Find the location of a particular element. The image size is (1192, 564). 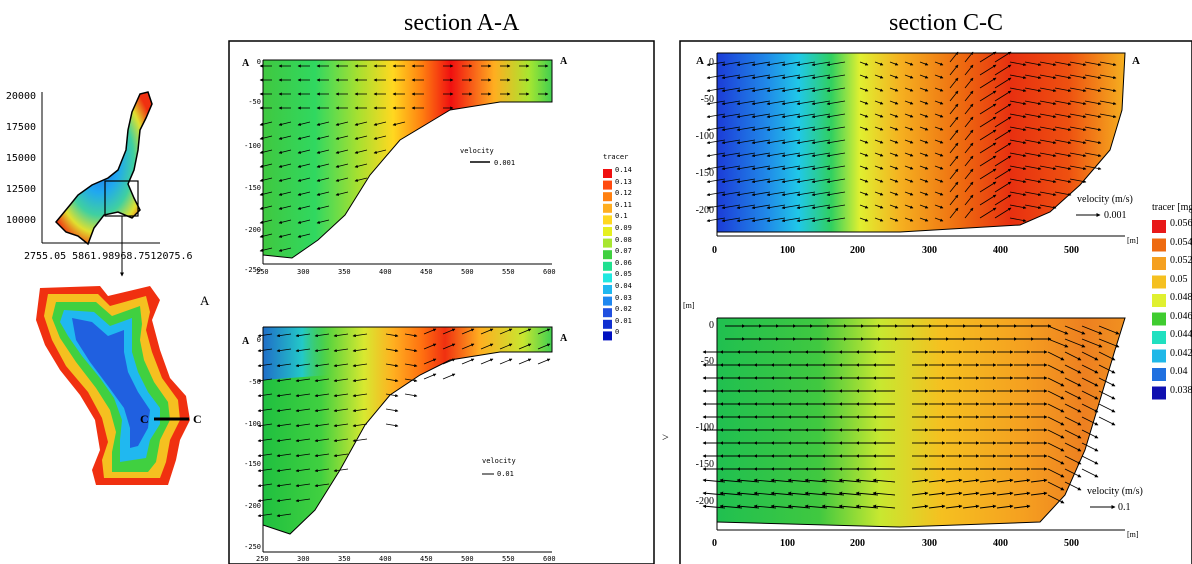

y-tick: -50 is located at coordinates (254, 102).